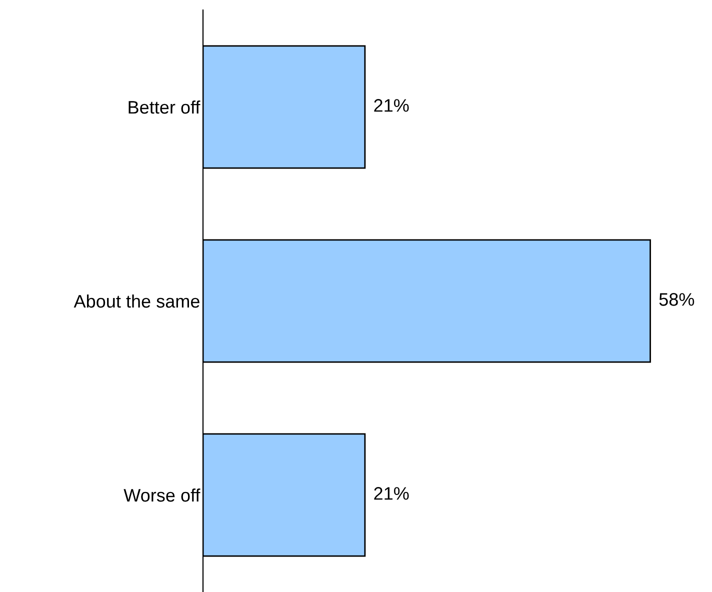  I want to click on y-tick-label: Worse off, so click(162, 495).